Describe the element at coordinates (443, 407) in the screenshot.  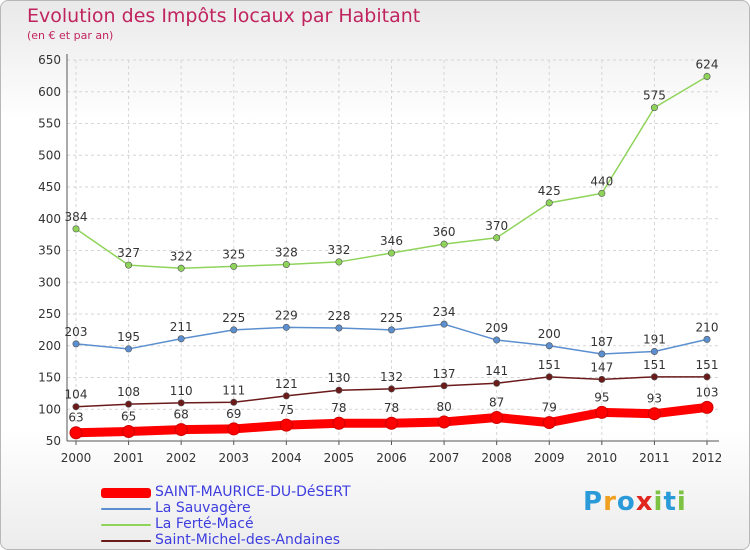
I see `data-label: 80` at that location.